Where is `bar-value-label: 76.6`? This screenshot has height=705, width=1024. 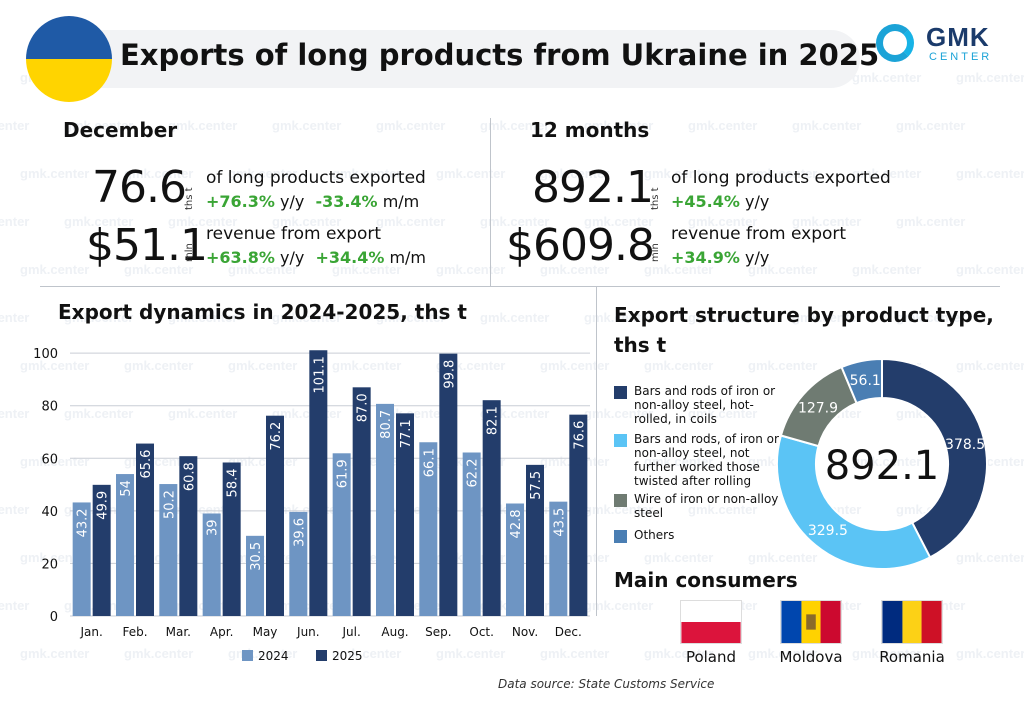 bar-value-label: 76.6 is located at coordinates (579, 435).